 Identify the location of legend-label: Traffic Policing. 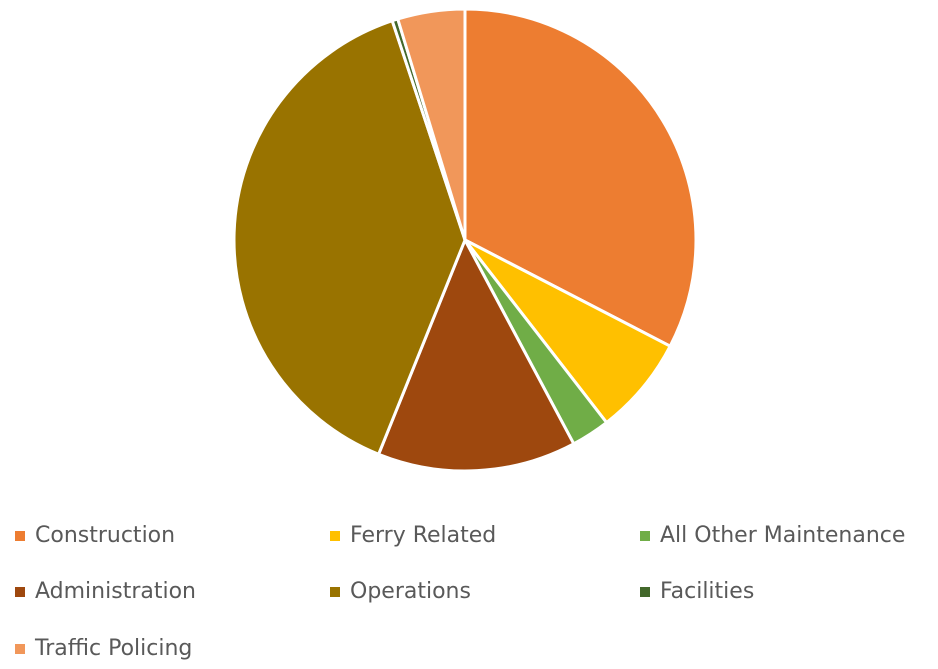
(113, 648).